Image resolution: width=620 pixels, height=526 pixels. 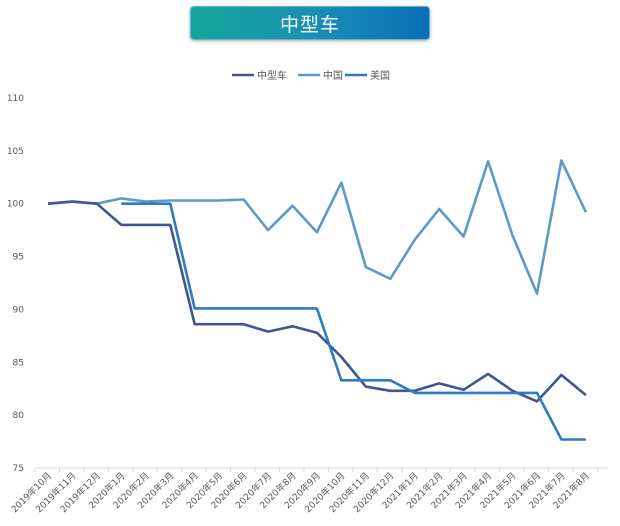 What do you see at coordinates (15, 205) in the screenshot?
I see `y-tick-label: 100` at bounding box center [15, 205].